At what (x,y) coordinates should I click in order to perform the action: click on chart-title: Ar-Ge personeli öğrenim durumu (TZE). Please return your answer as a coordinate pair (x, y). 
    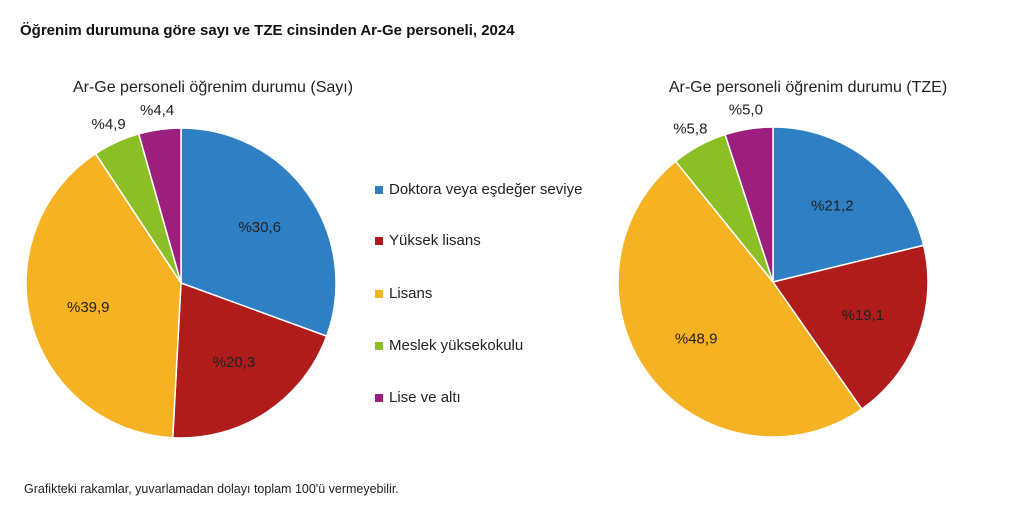
    Looking at the image, I should click on (808, 87).